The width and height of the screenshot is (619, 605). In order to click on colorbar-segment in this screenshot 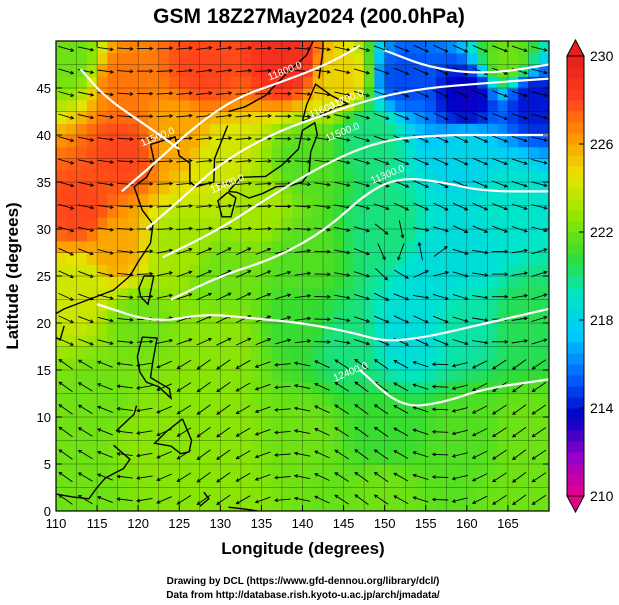, I will do `click(575, 447)`.